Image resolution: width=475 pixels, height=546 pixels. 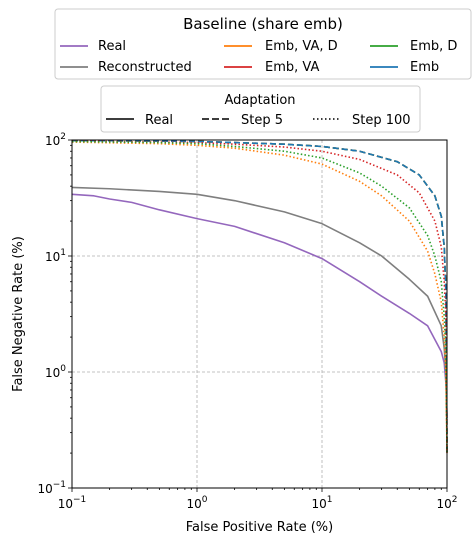 What do you see at coordinates (258, 499) in the screenshot?
I see `x-axis-ticks: 10⁻¹ 10⁰ 10¹ 10²` at bounding box center [258, 499].